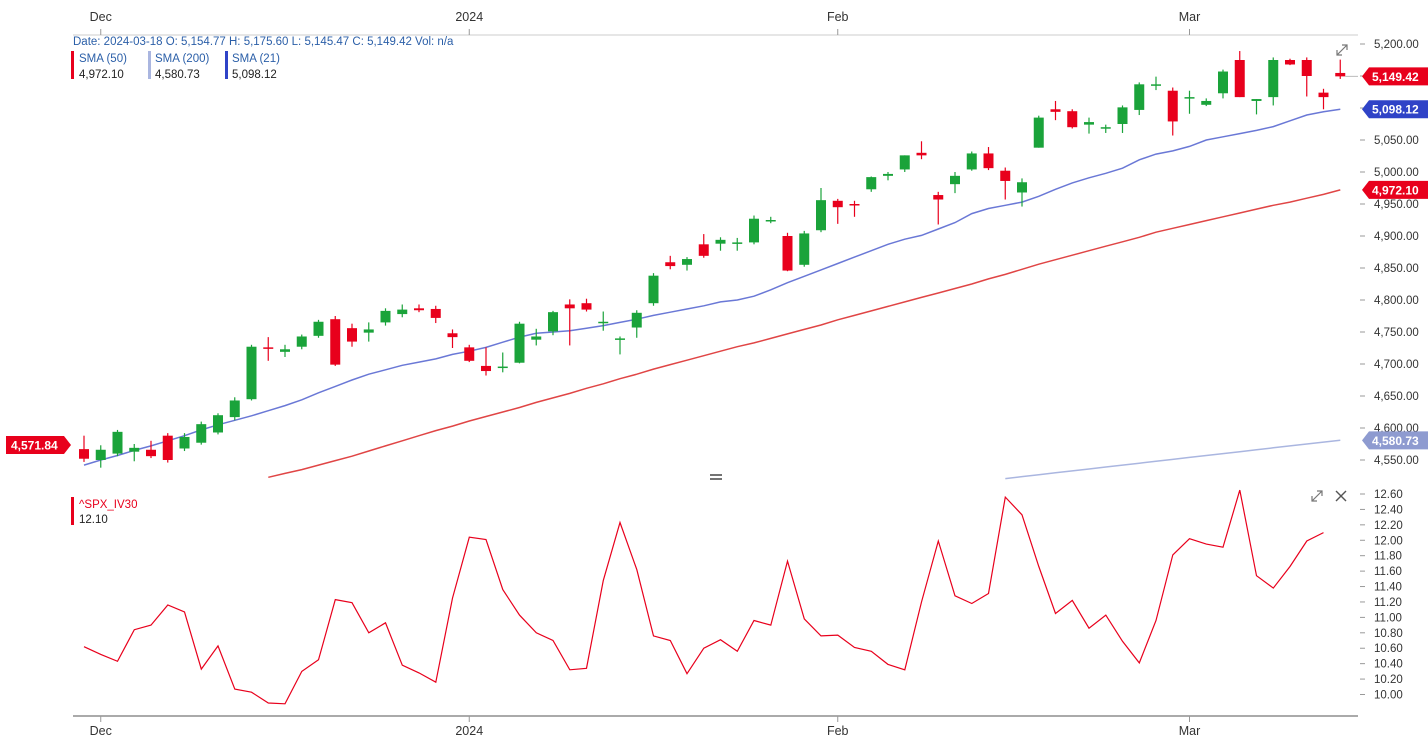 This screenshot has width=1428, height=743. Describe the element at coordinates (469, 17) in the screenshot. I see `x-tick-label-top: 2024` at that location.